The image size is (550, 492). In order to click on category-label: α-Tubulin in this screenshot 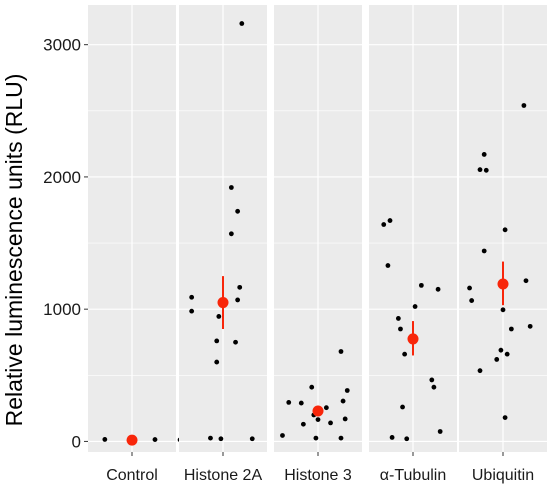, I will do `click(413, 475)`.